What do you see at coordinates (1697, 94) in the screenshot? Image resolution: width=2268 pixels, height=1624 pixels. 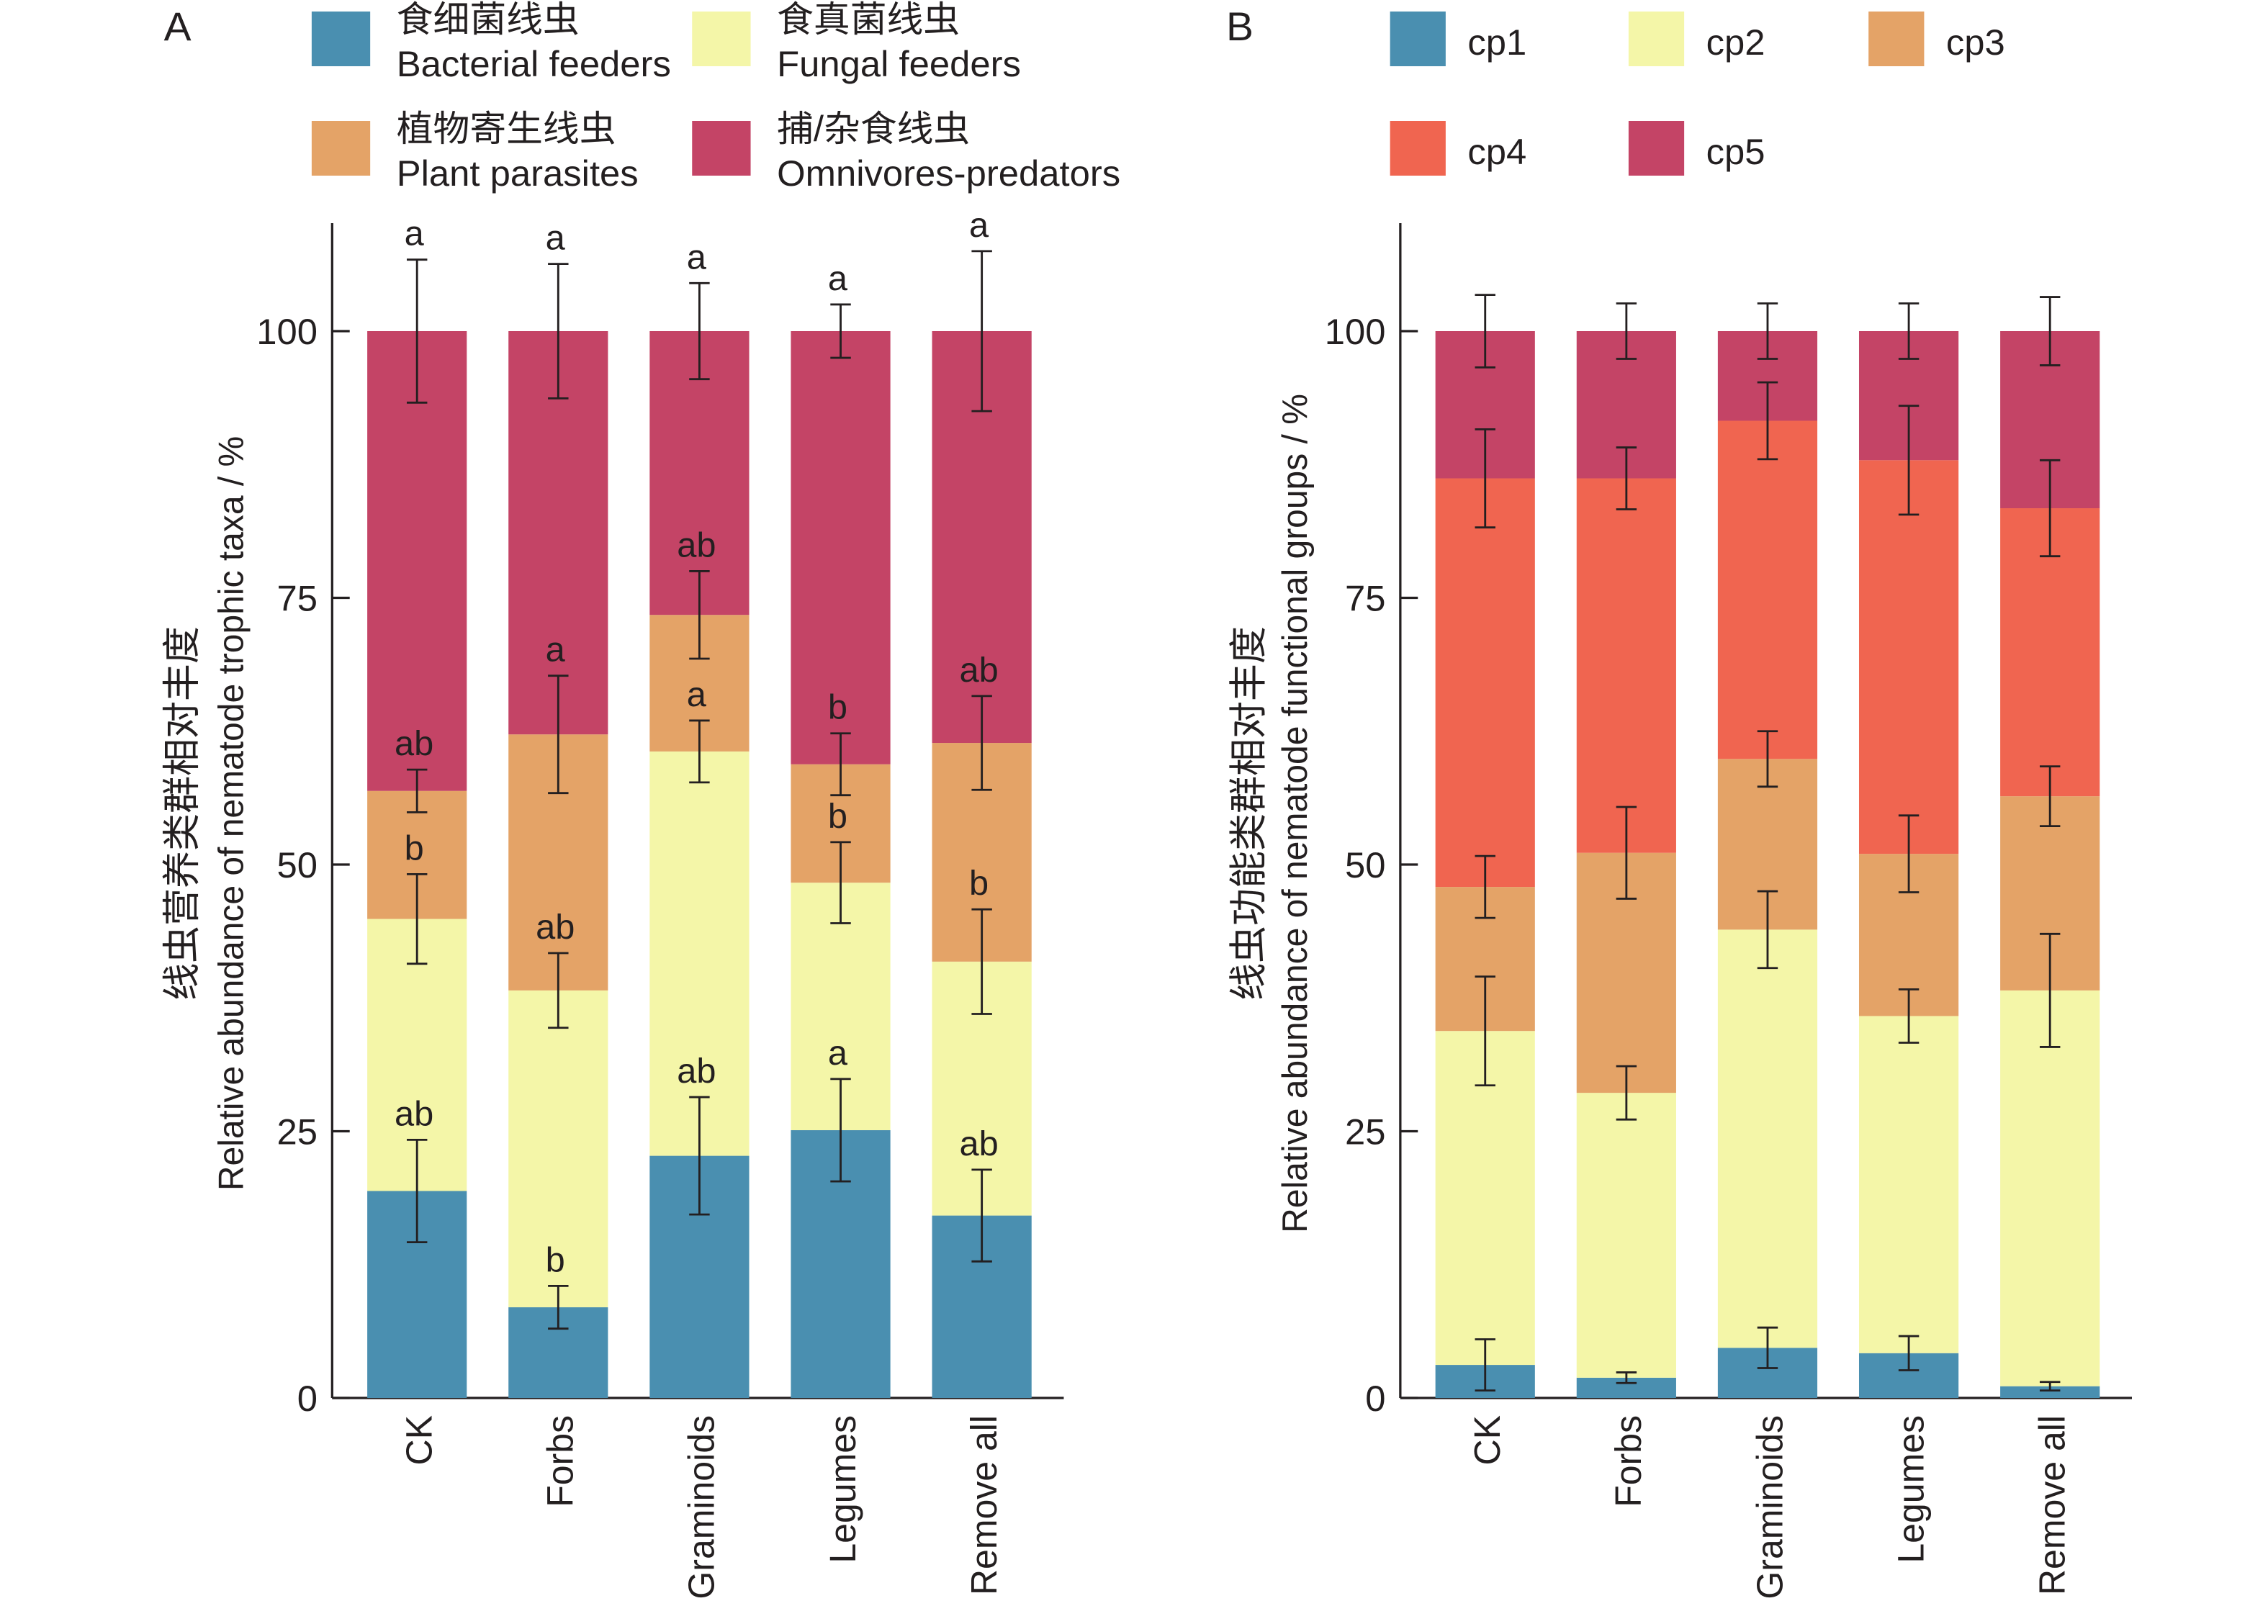 I see `legend-b: cp1 cp2 cp3 cp4 cp5` at bounding box center [1697, 94].